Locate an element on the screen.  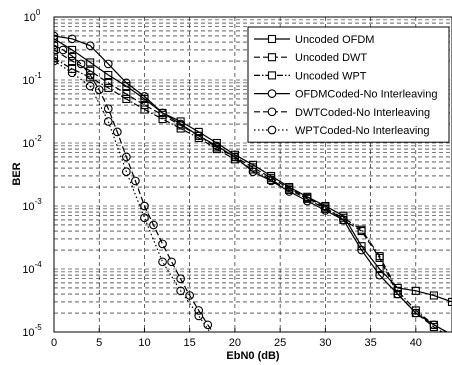
legend-item: Uncoded OFDM is located at coordinates (314, 40).